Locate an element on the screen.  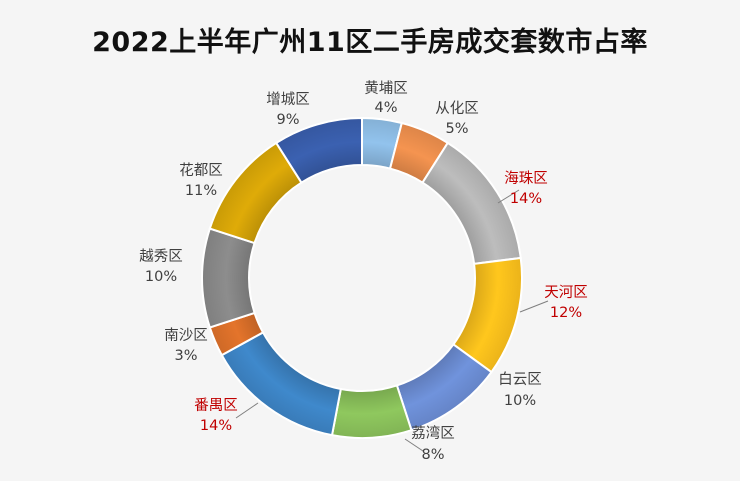
leader-line-海珠区 is located at coordinates (508, 196).